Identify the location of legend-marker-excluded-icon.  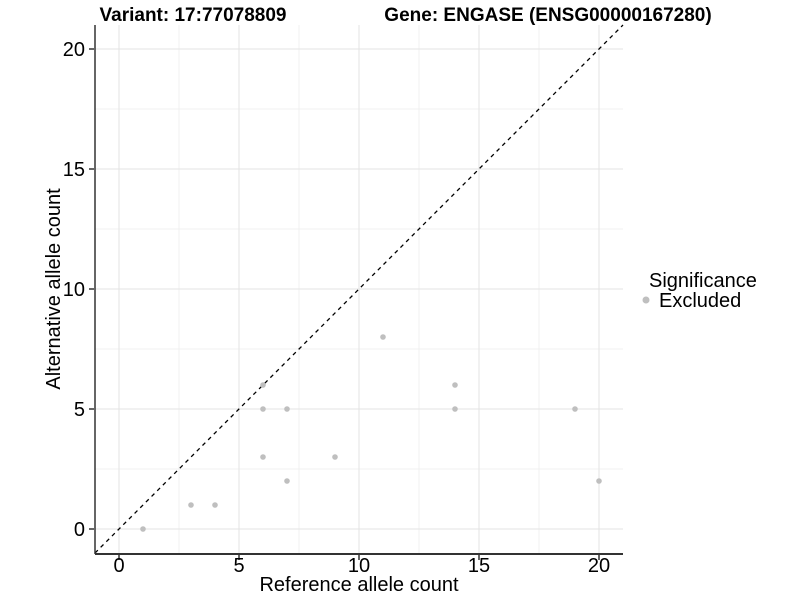
(646, 300).